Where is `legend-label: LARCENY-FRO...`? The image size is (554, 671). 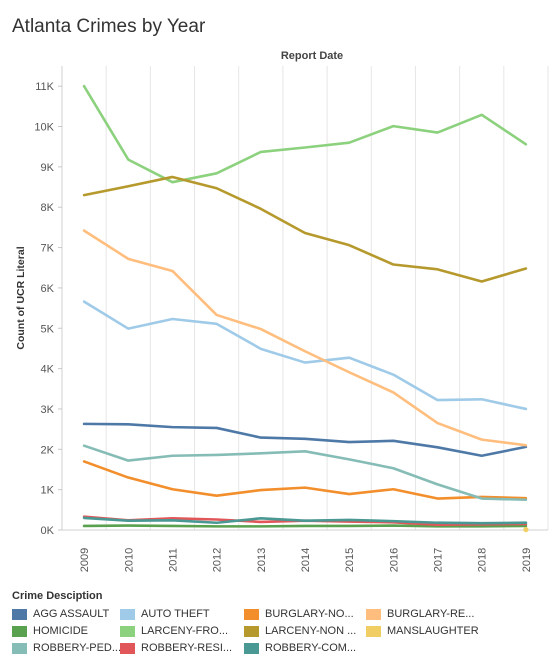
legend-label: LARCENY-FRO... is located at coordinates (185, 631).